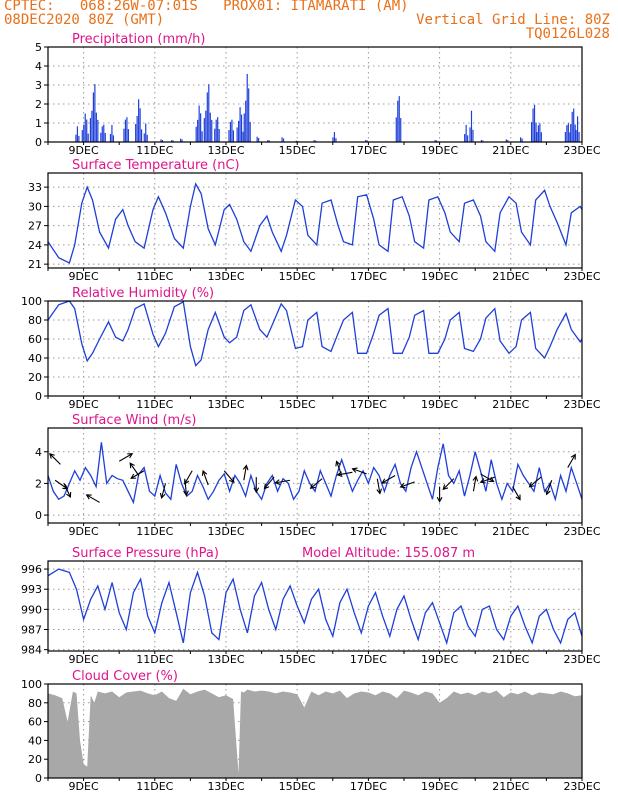  Describe the element at coordinates (35, 339) in the screenshot. I see `y-tick-label: 60` at that location.